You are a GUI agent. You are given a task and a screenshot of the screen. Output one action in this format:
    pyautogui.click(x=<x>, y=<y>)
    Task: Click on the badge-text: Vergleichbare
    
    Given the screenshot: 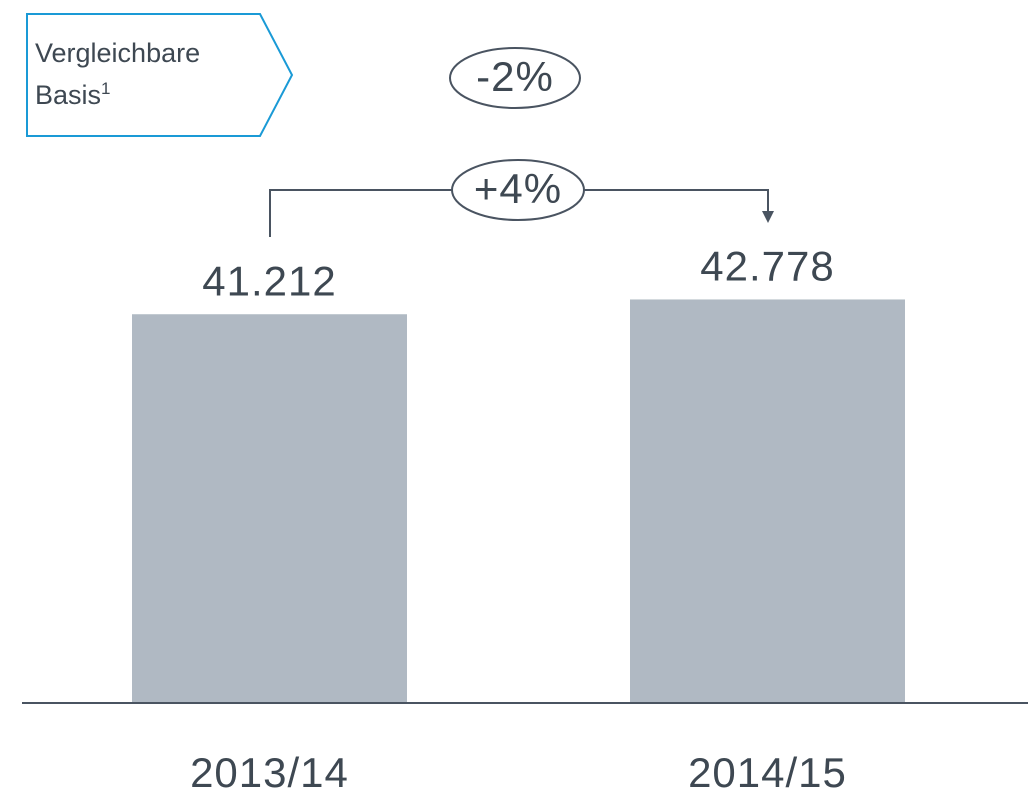 What is the action you would take?
    pyautogui.click(x=117, y=53)
    